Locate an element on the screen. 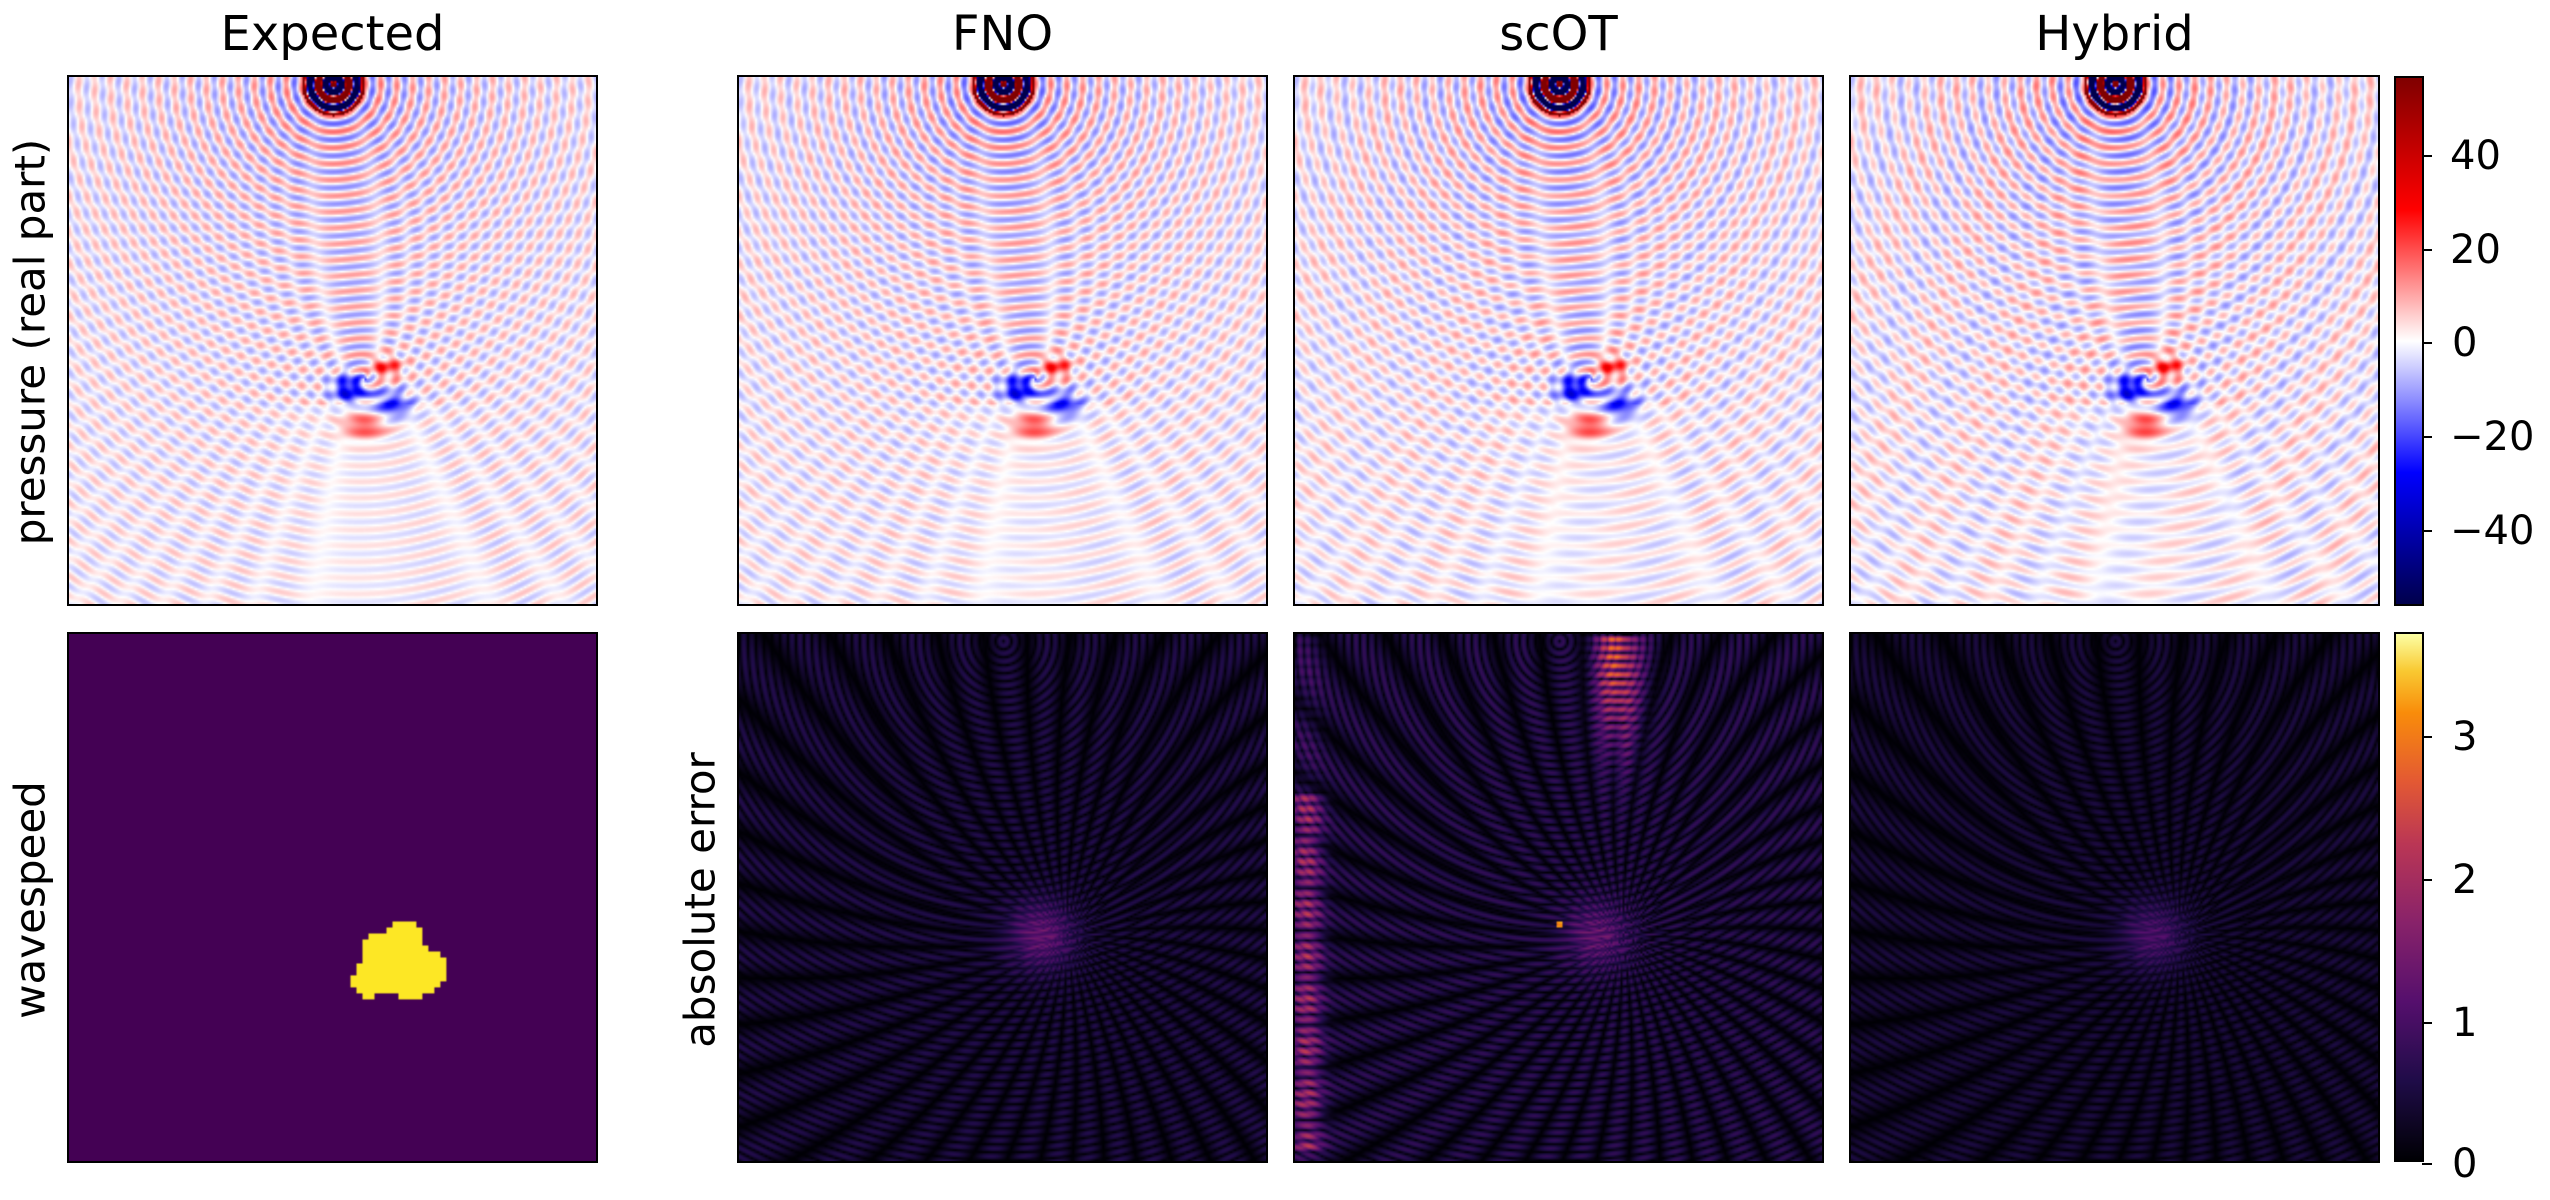 The height and width of the screenshot is (1200, 2550). heatmap-scot-error is located at coordinates (1558, 897).